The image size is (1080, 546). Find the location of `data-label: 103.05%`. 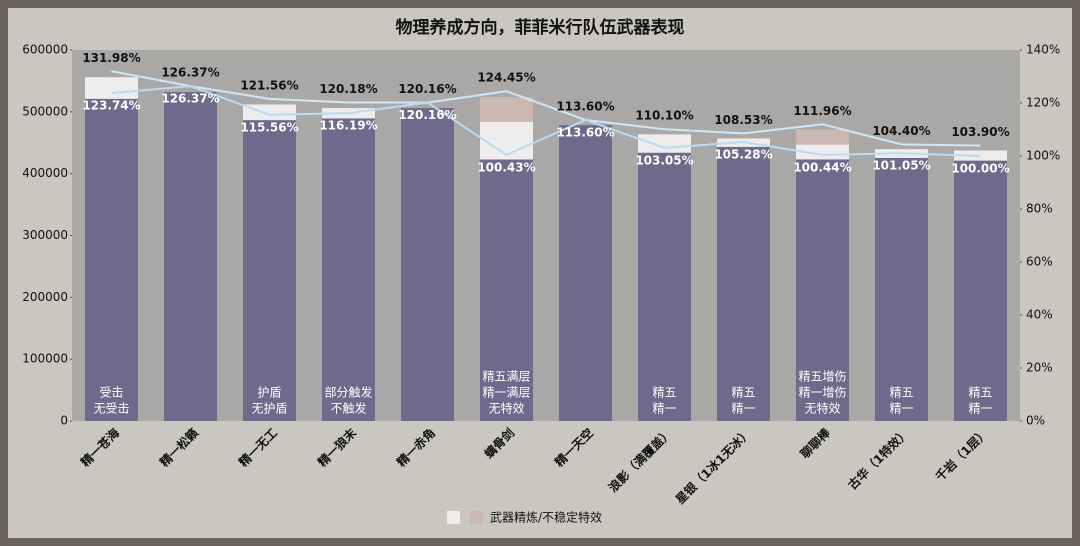

data-label: 103.05% is located at coordinates (664, 160).